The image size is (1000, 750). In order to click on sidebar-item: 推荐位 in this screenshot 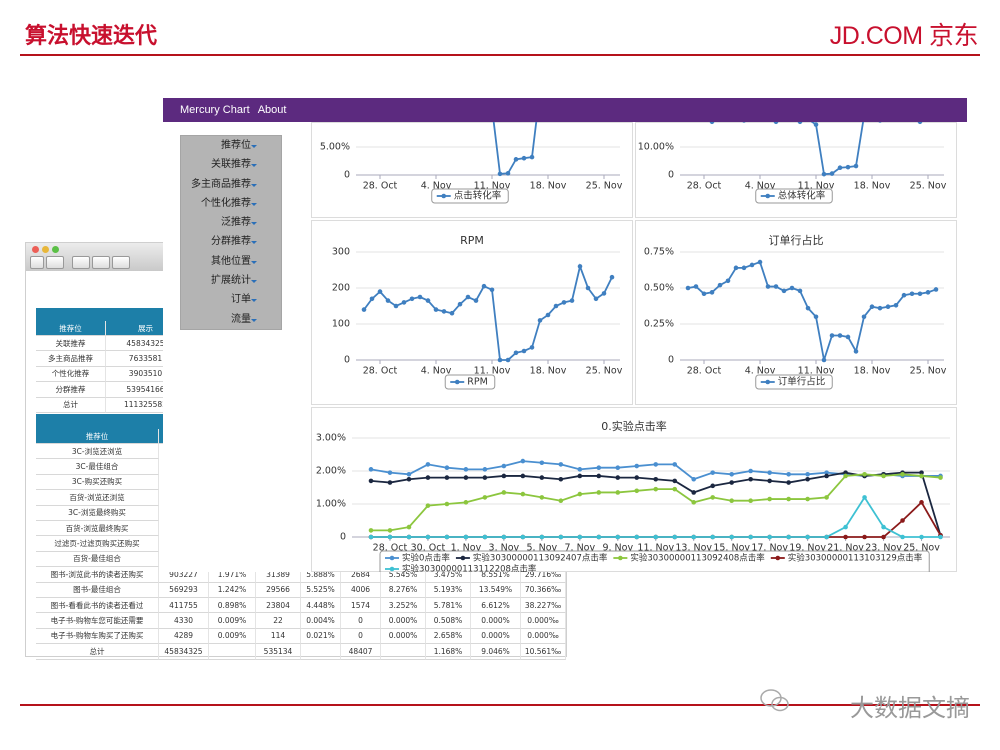, I will do `click(231, 145)`.